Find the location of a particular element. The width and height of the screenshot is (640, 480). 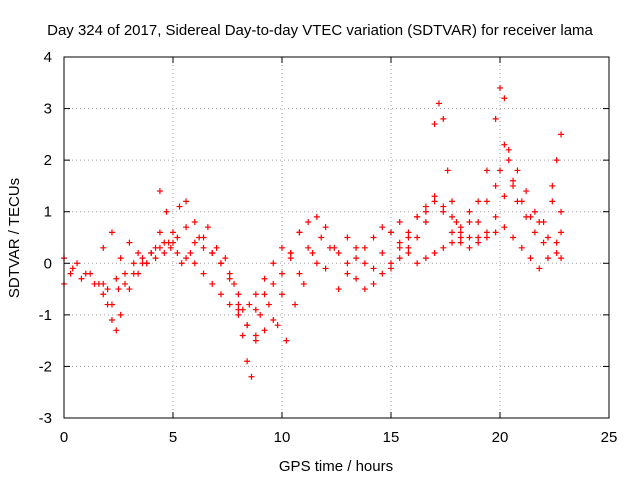

x-tick-label: 25 is located at coordinates (609, 437).